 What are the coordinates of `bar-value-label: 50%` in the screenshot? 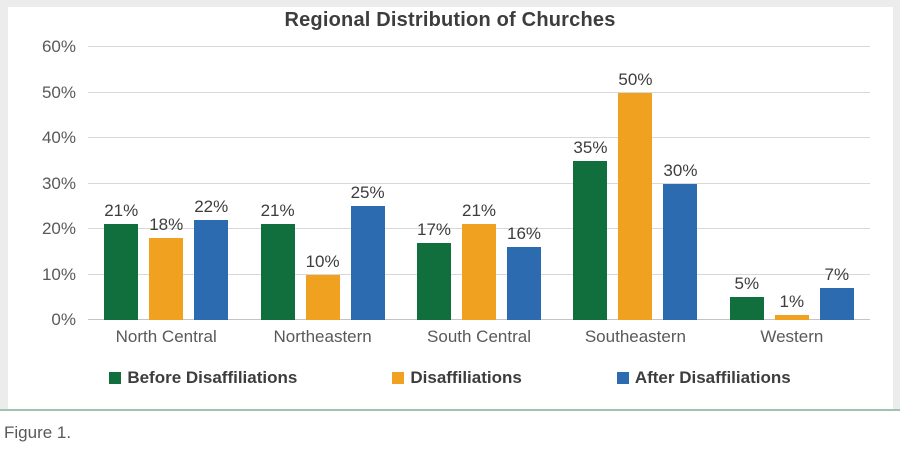 It's located at (635, 79).